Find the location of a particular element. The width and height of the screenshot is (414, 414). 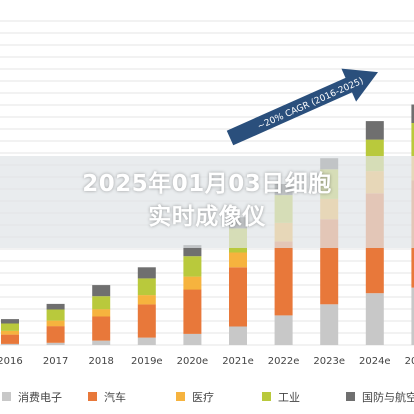

legend-label: 国防与航空 is located at coordinates (388, 397).